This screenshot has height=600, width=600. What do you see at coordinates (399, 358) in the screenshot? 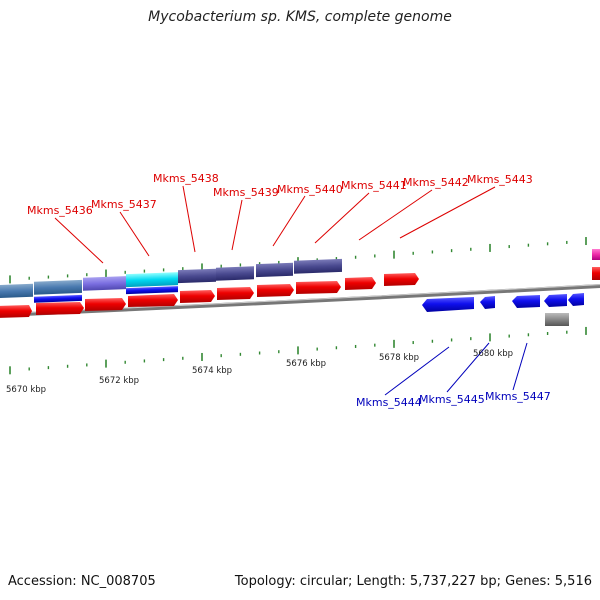
I see `kbp-label: 5678 kbp` at bounding box center [399, 358].